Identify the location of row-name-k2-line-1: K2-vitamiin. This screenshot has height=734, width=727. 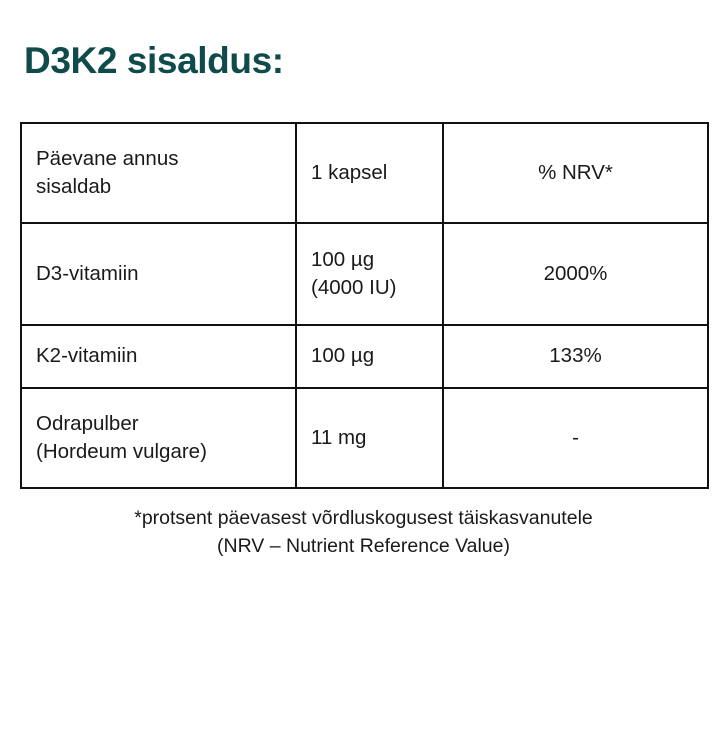
(87, 356).